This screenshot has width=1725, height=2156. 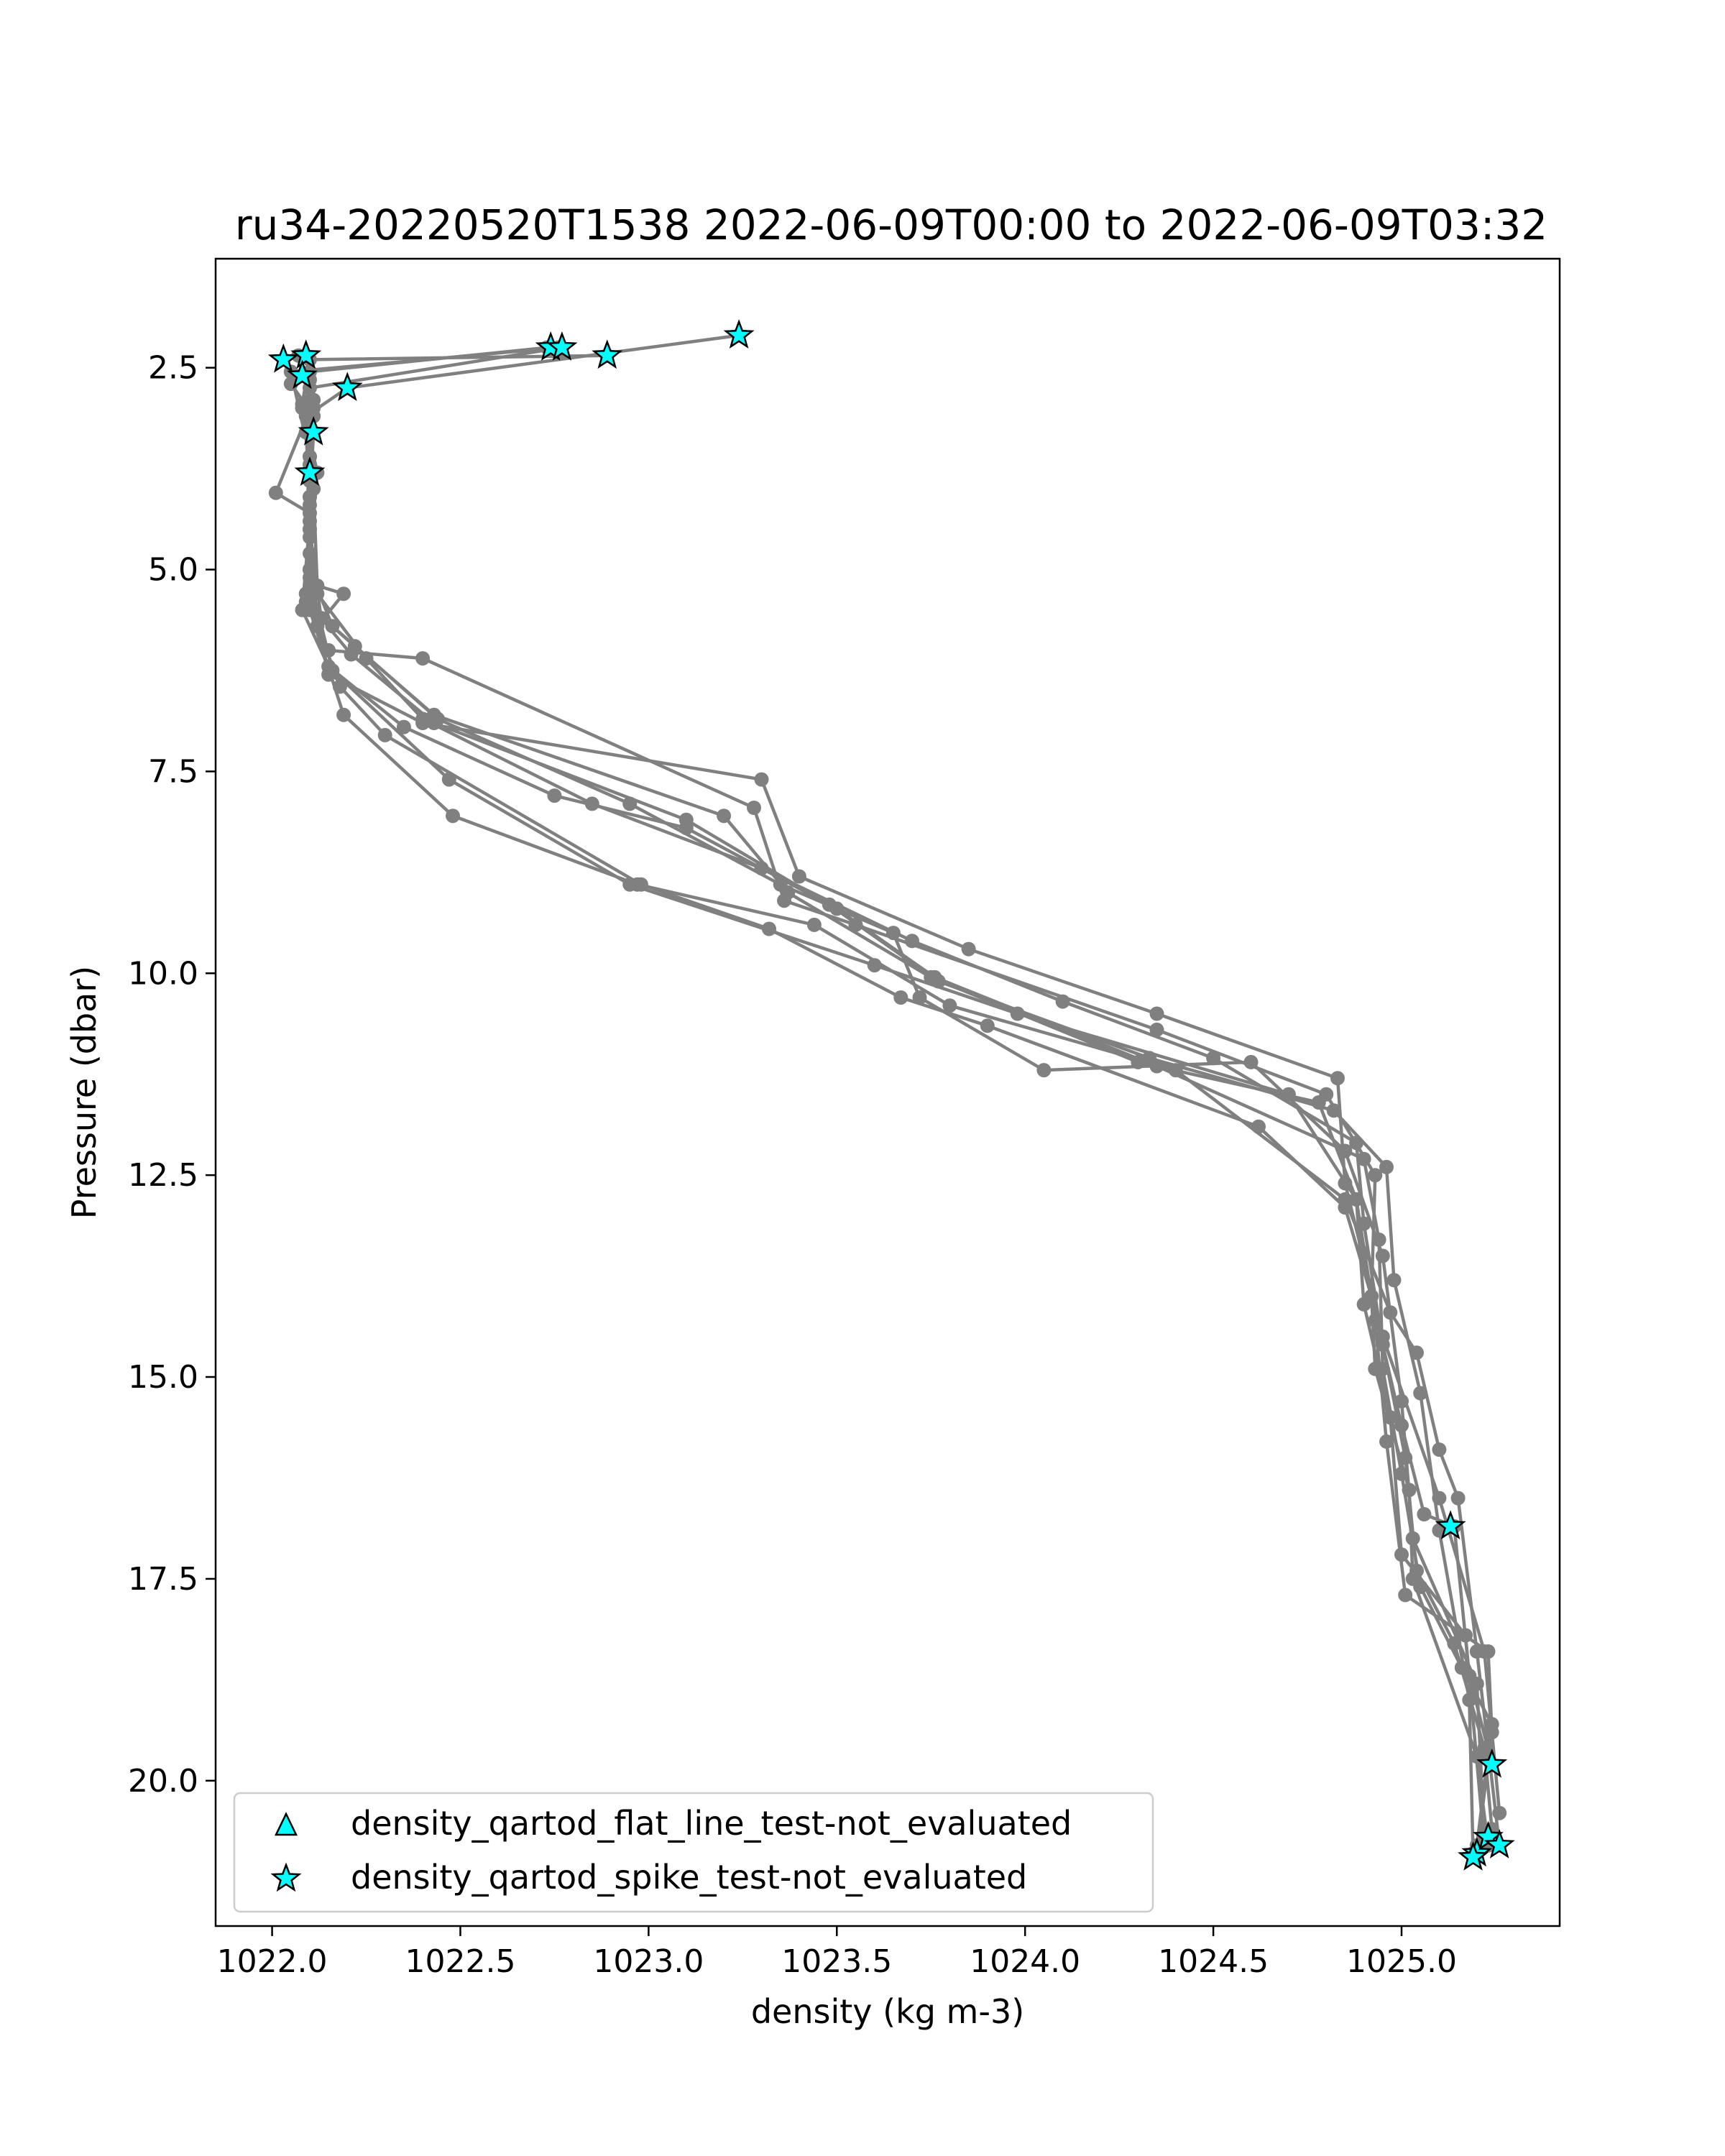 What do you see at coordinates (163, 1579) in the screenshot?
I see `y-tick-label: 17.5` at bounding box center [163, 1579].